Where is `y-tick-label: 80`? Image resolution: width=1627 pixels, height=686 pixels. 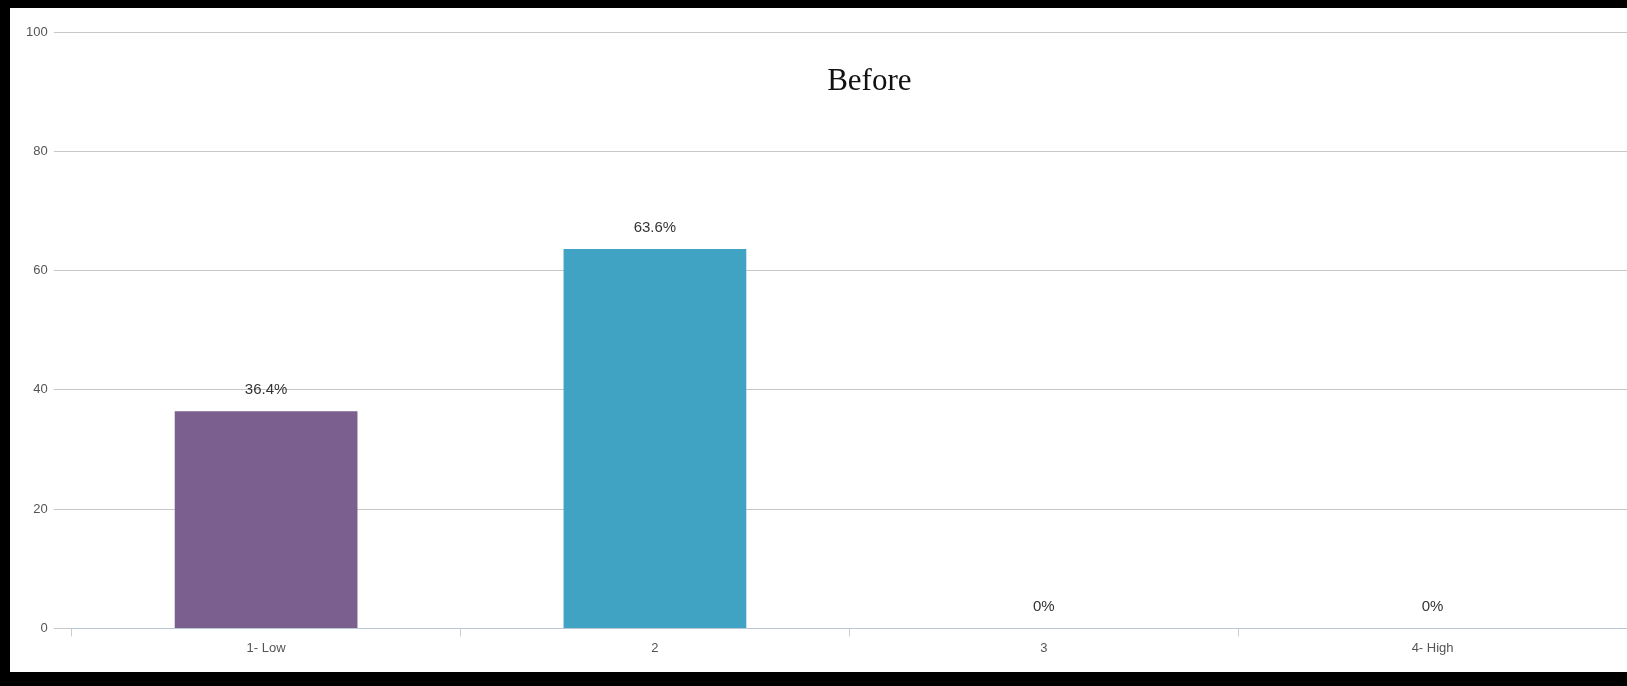 y-tick-label: 80 is located at coordinates (40, 150).